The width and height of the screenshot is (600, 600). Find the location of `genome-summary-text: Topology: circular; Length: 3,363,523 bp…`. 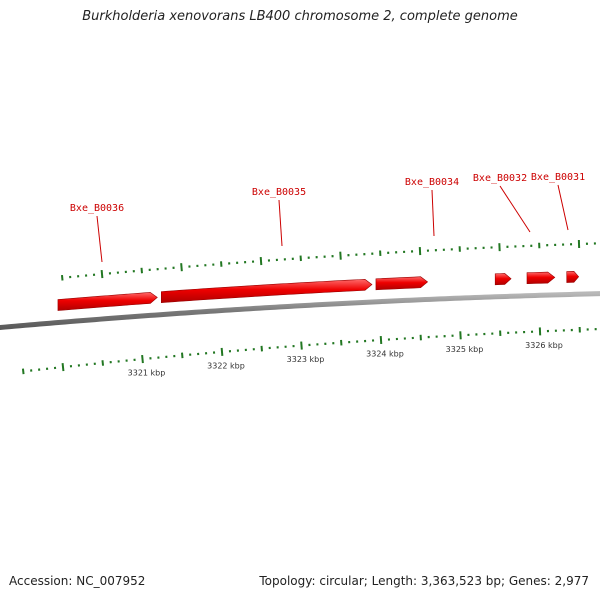

genome-summary-text: Topology: circular; Length: 3,363,523 bp… is located at coordinates (424, 581).